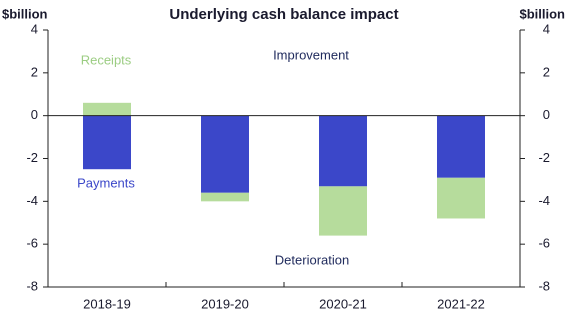  Describe the element at coordinates (283, 14) in the screenshot. I see `chart-title: Underlying cash balance impact` at that location.